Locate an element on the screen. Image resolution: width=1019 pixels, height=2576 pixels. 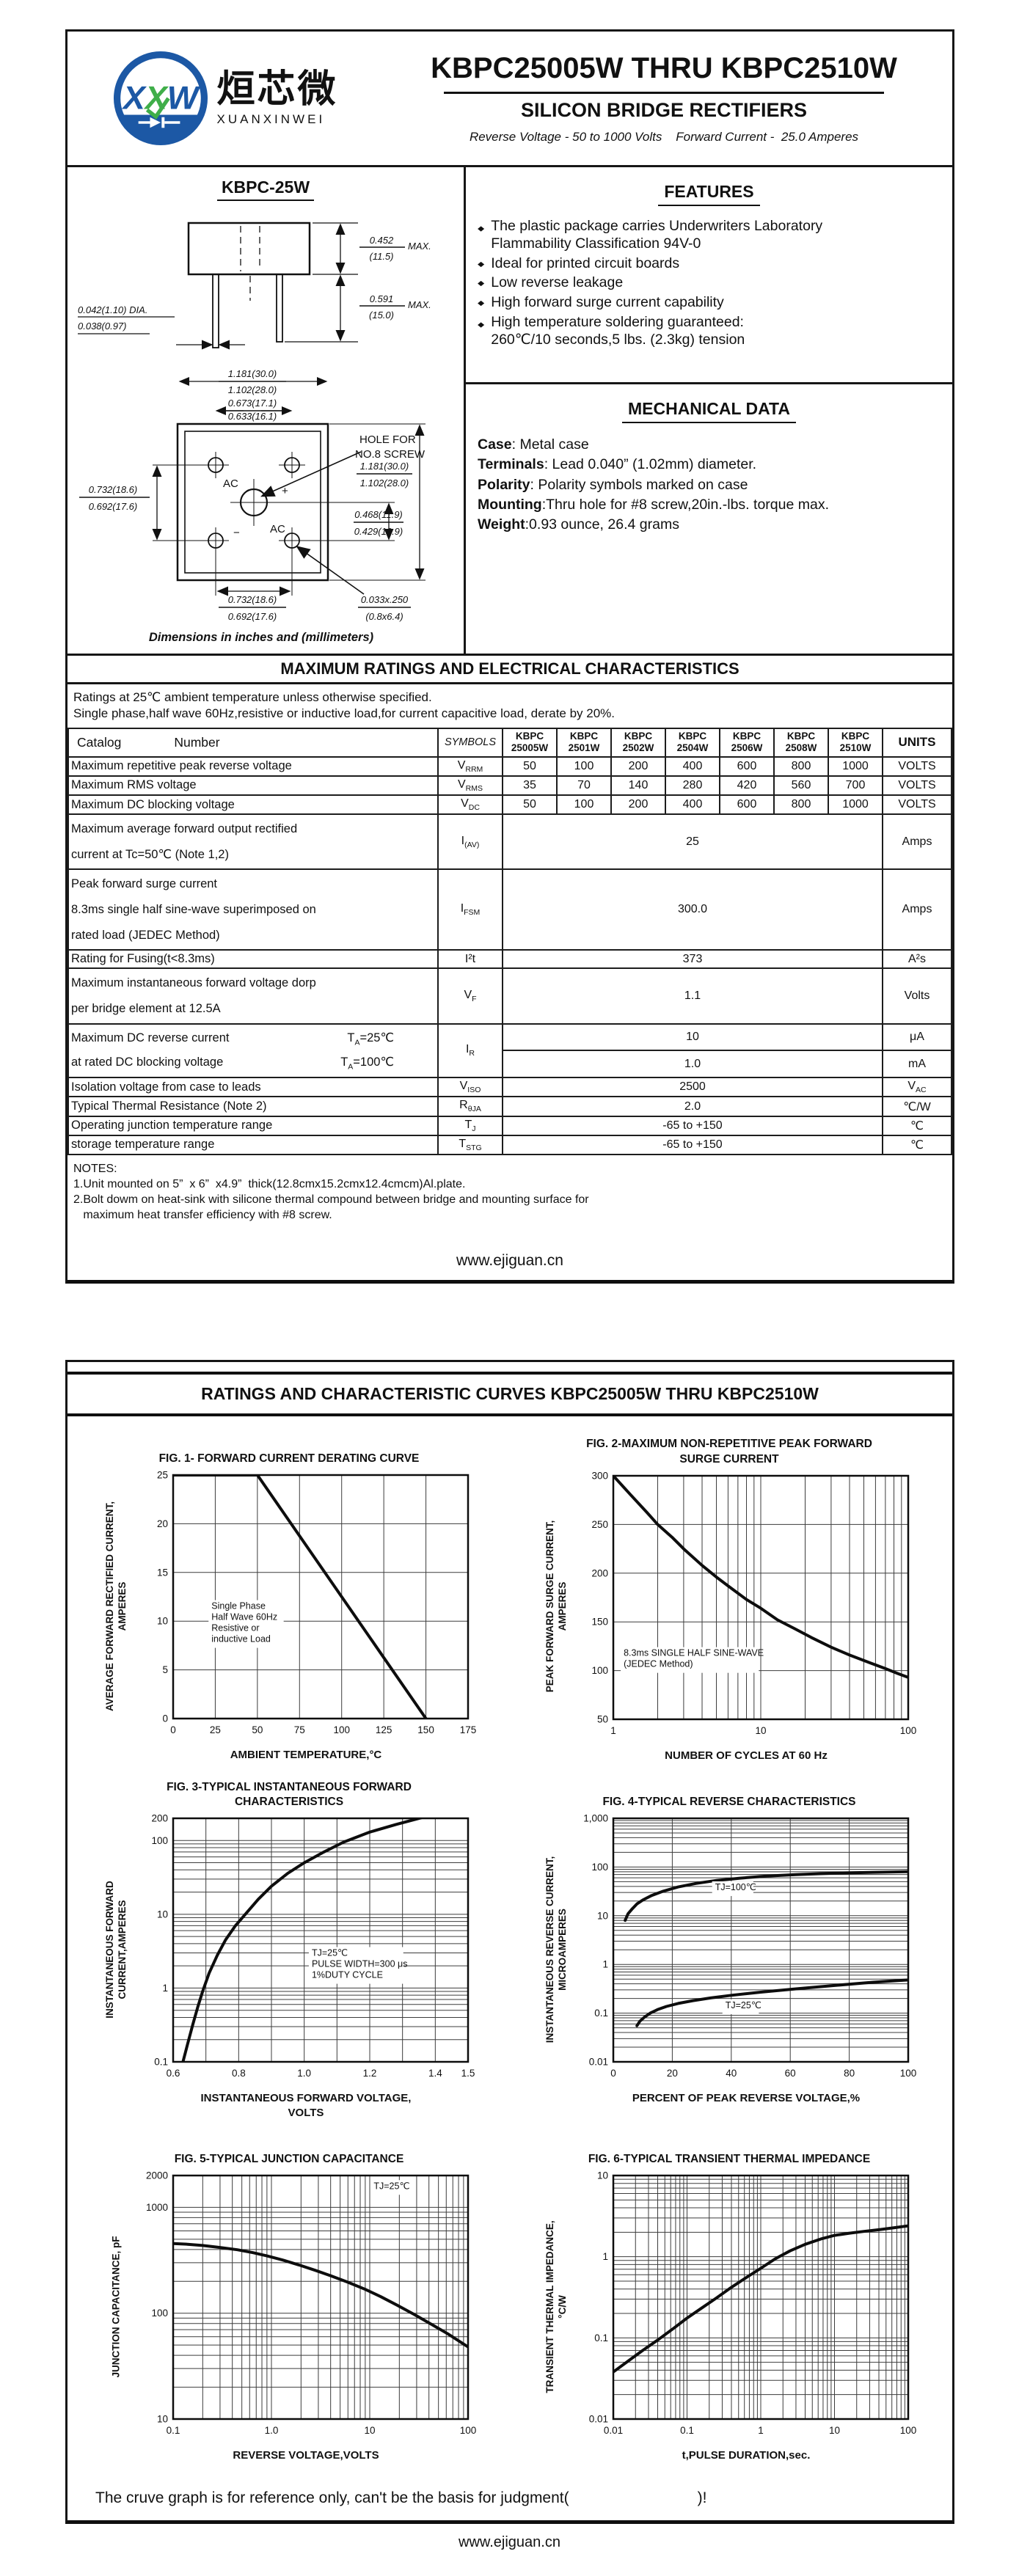
diode-icon is located at coordinates (160, 122).